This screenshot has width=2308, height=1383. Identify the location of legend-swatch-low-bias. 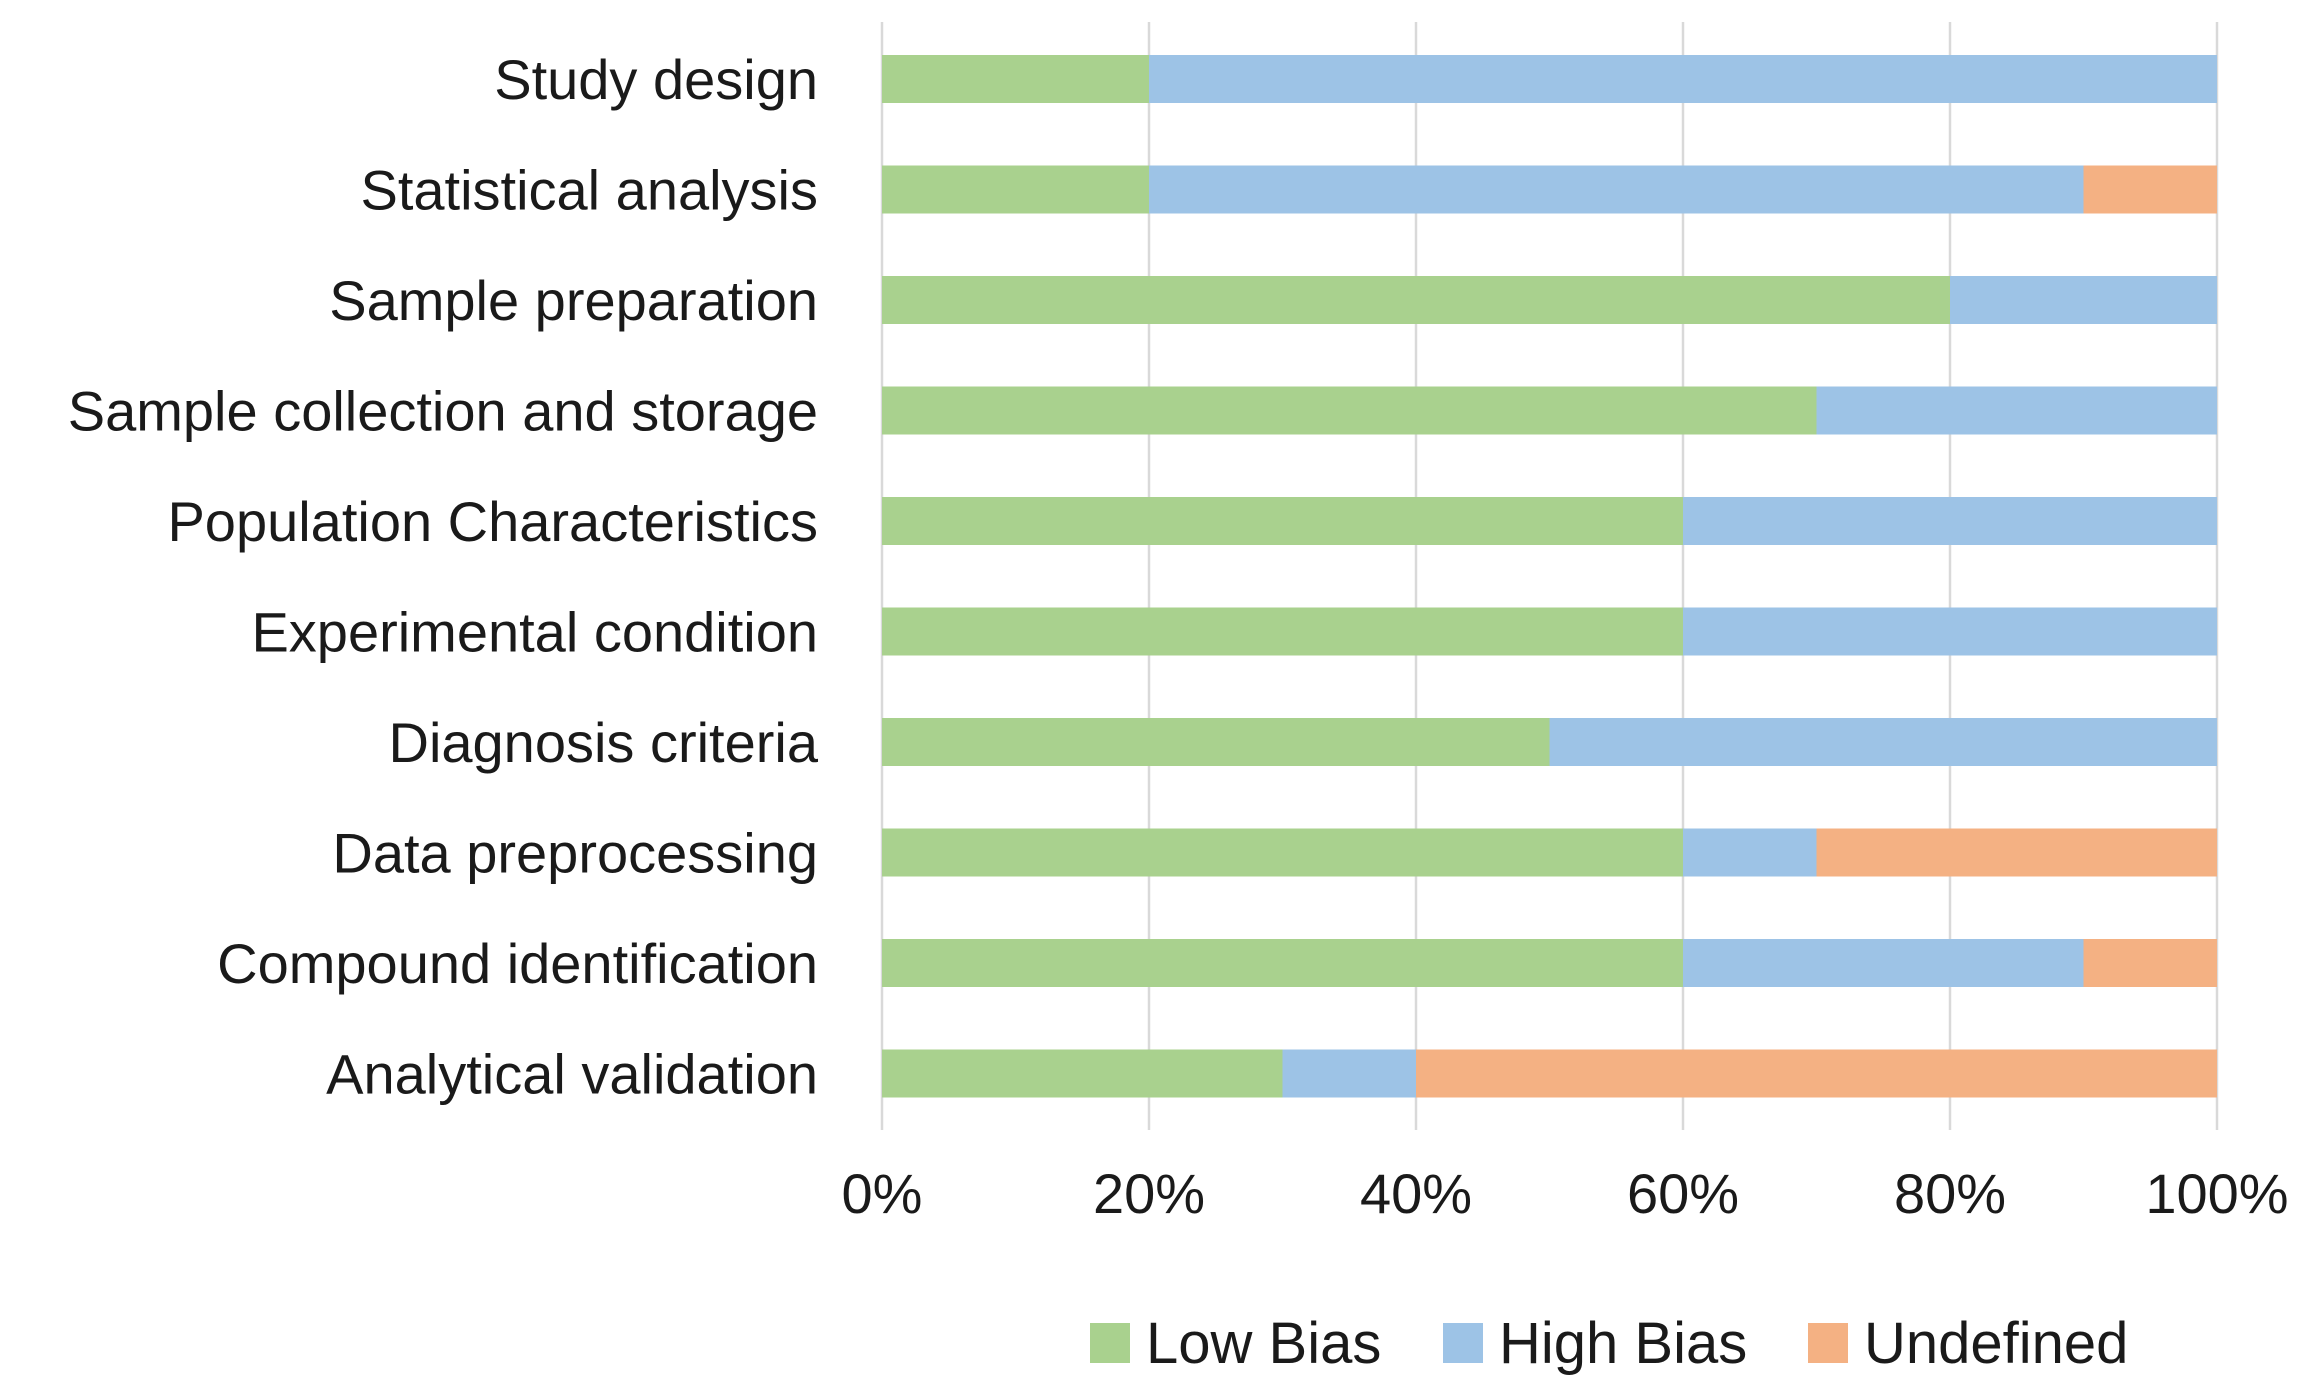
(1110, 1343).